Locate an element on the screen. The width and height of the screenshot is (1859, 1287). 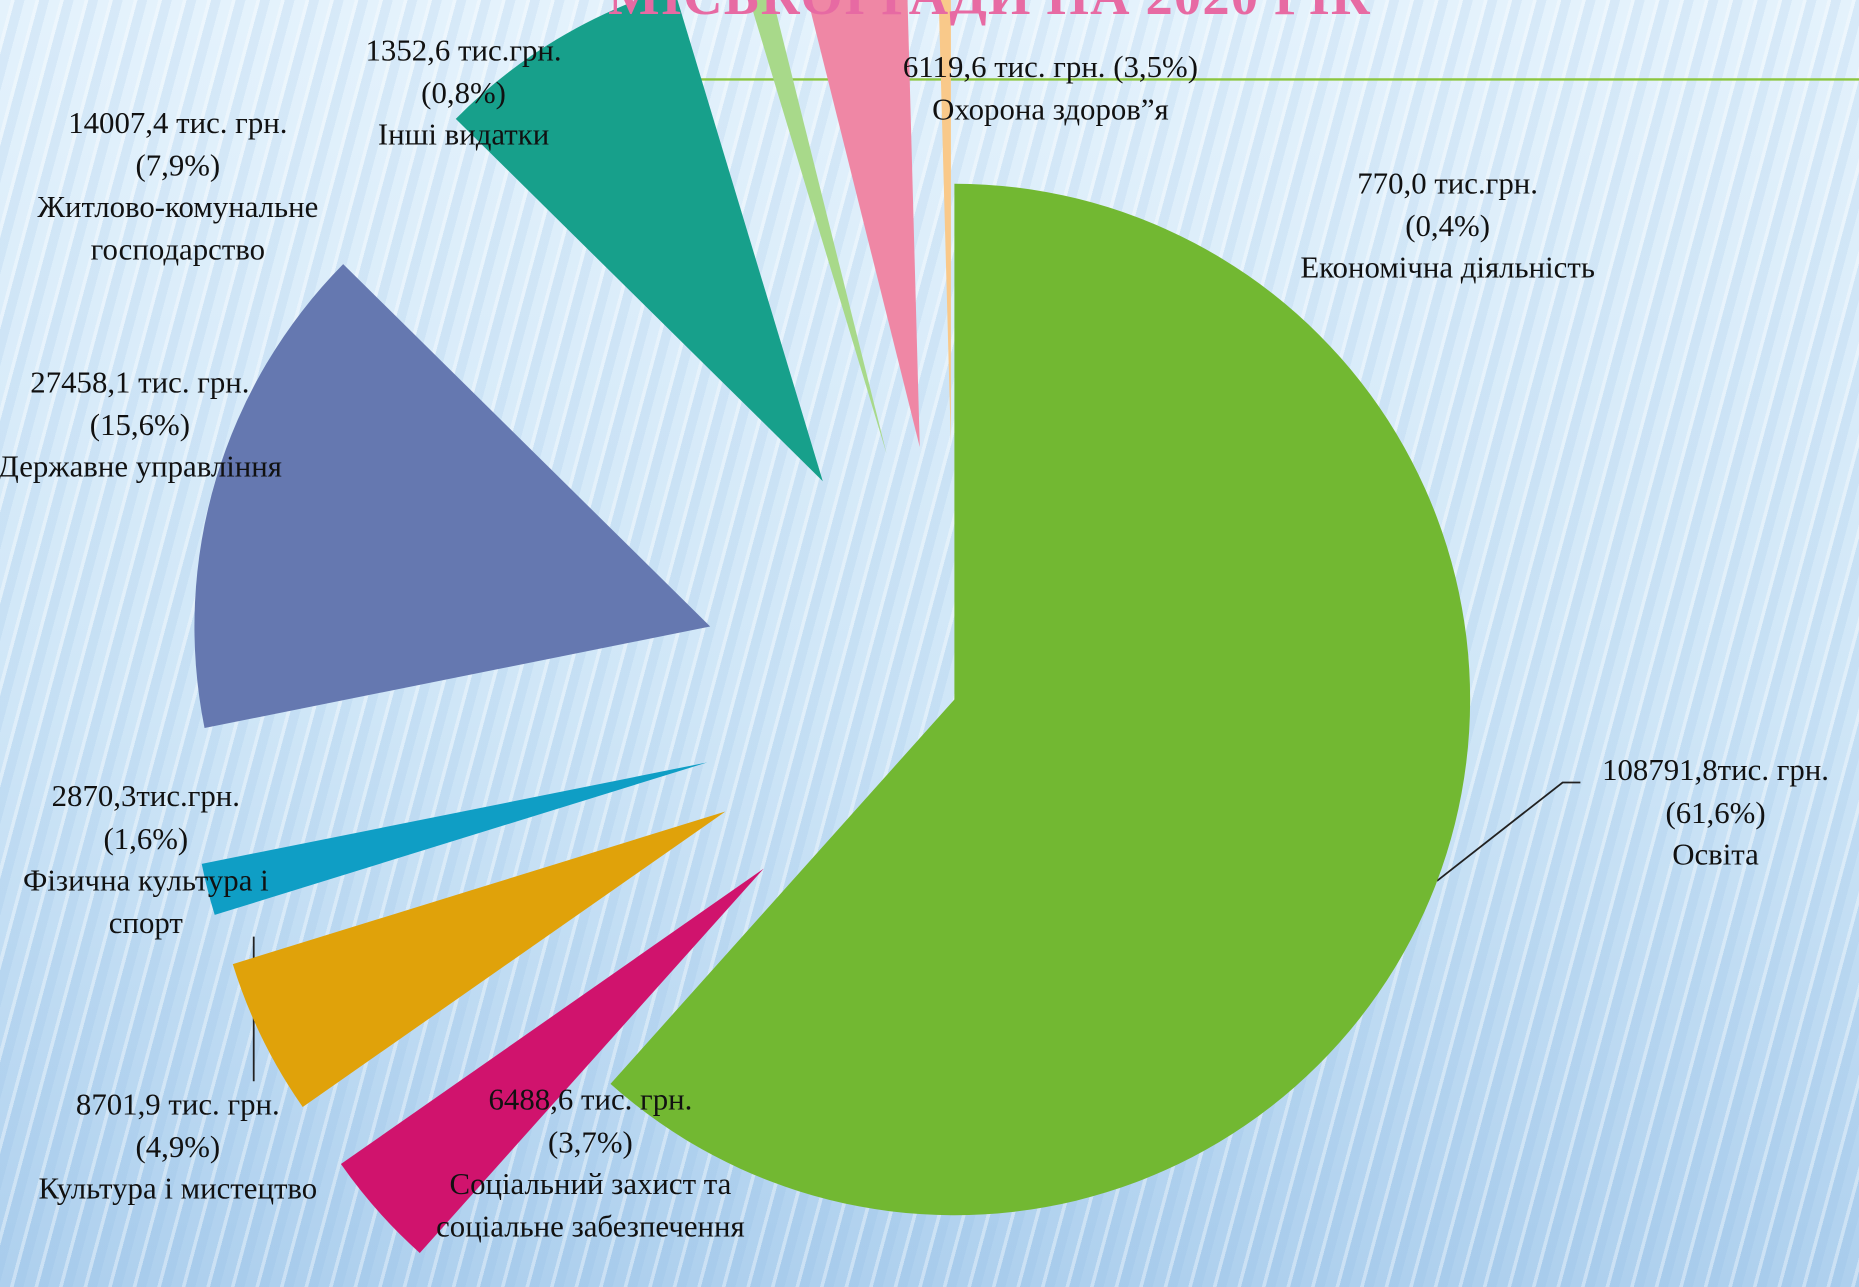
category-label: Освіта is located at coordinates (1715, 854).